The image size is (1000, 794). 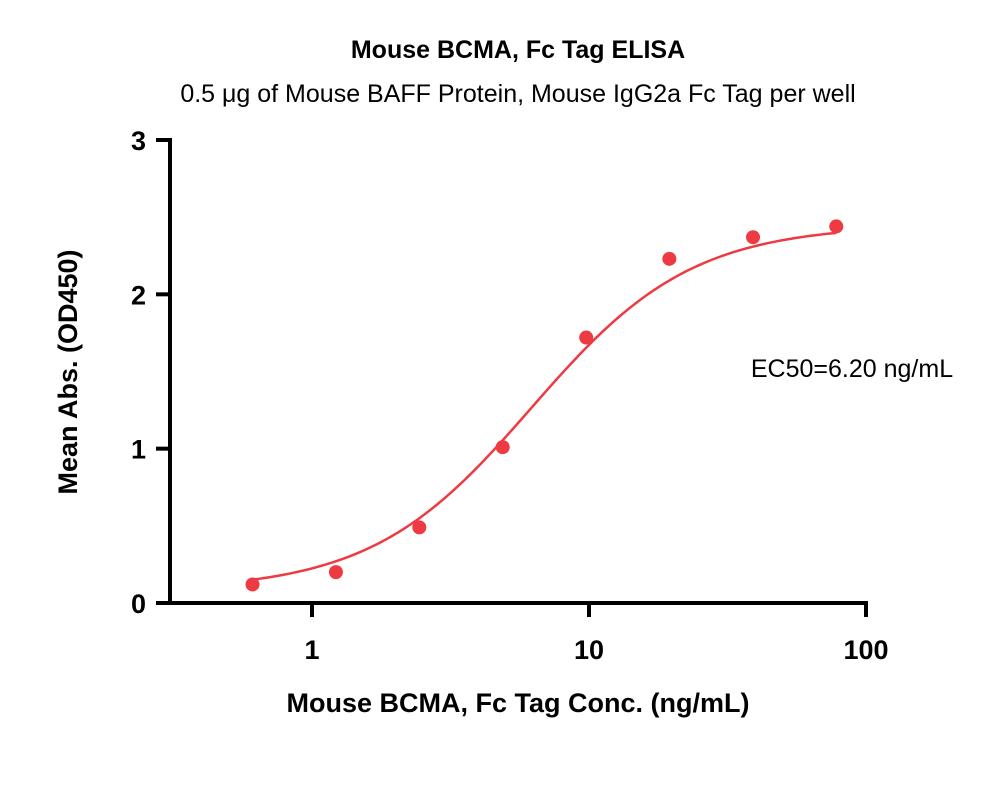 What do you see at coordinates (518, 703) in the screenshot?
I see `x-axis-label: Mouse BCMA, Fc Tag Conc. (ng/mL)` at bounding box center [518, 703].